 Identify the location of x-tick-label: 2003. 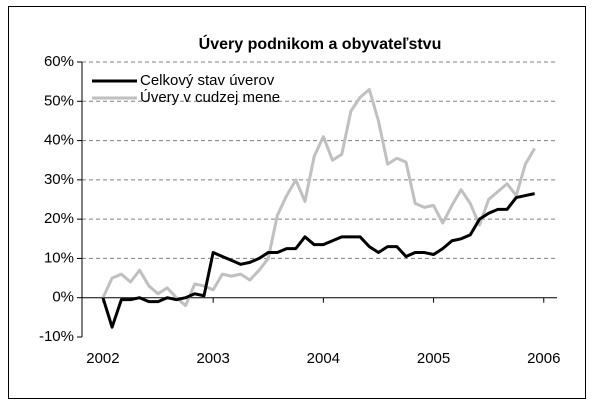
(212, 358).